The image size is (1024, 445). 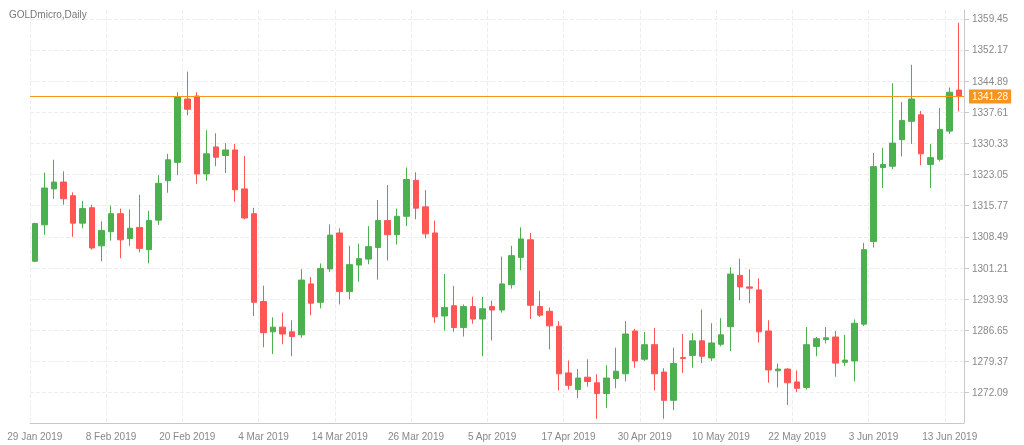 What do you see at coordinates (35, 436) in the screenshot?
I see `x-tick-label: 29 Jan 2019` at bounding box center [35, 436].